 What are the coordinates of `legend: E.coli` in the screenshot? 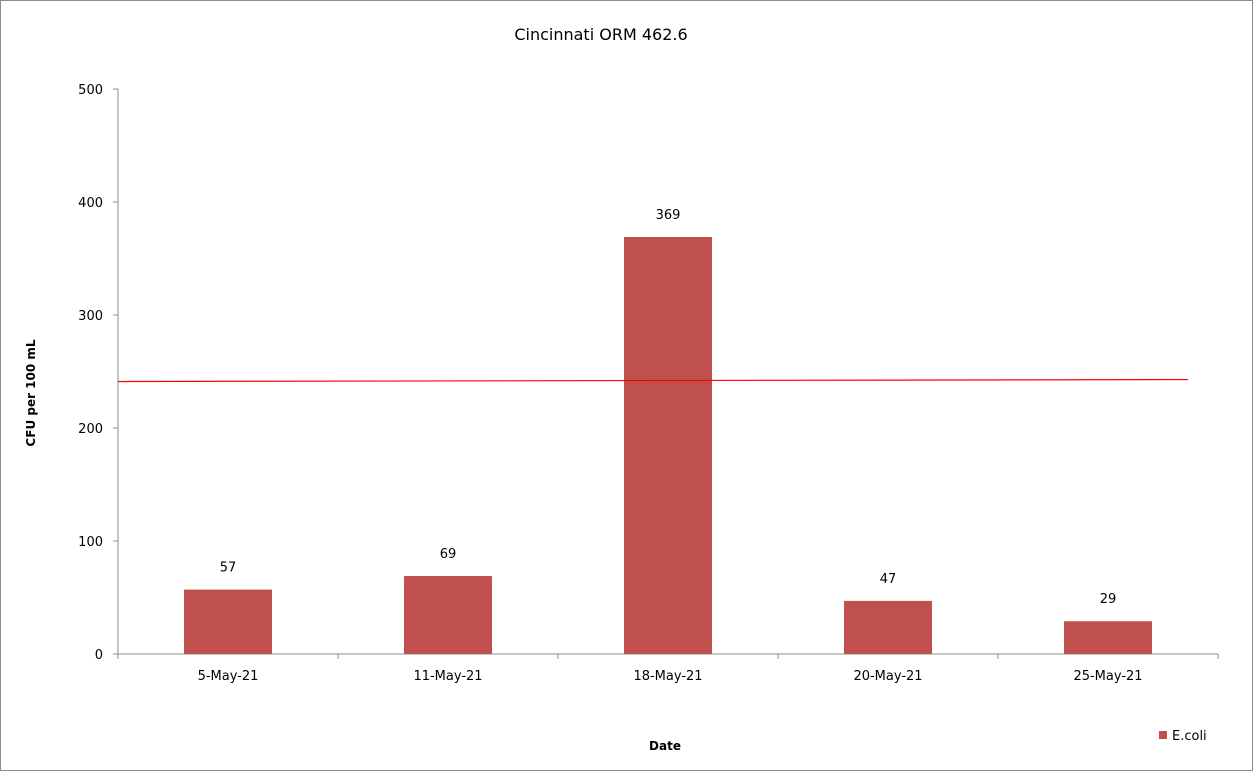 It's located at (1183, 736).